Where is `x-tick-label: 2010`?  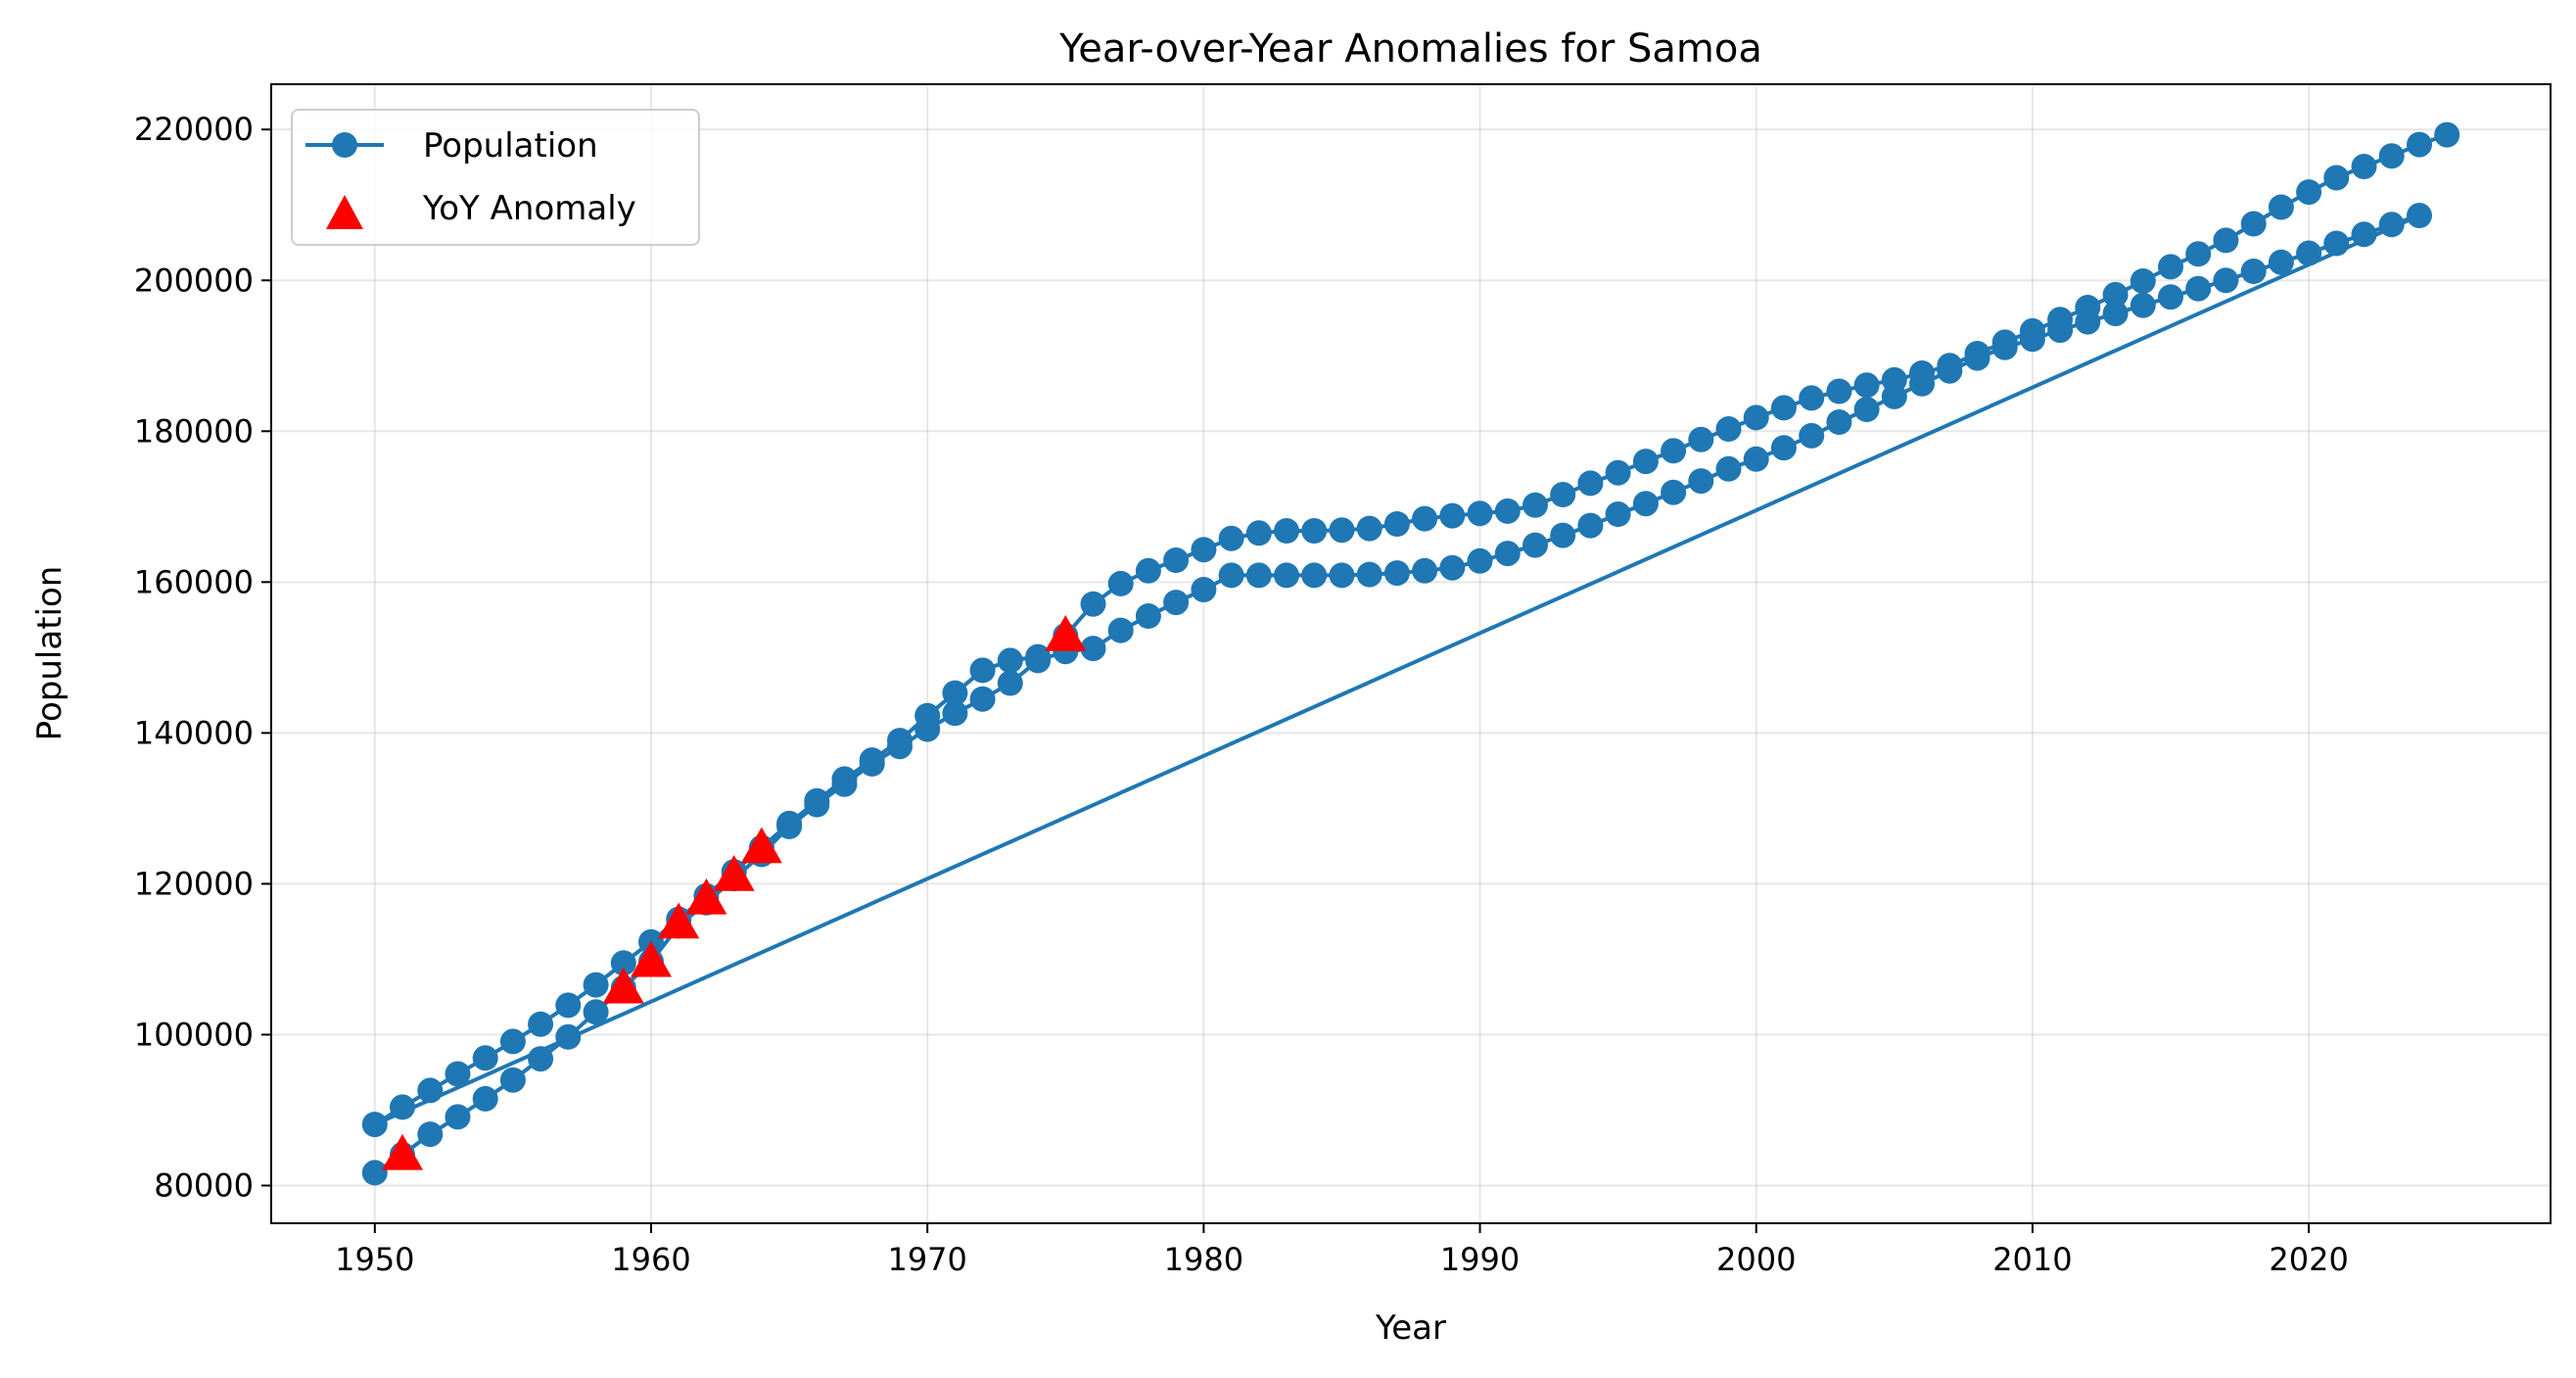
x-tick-label: 2010 is located at coordinates (2032, 1259).